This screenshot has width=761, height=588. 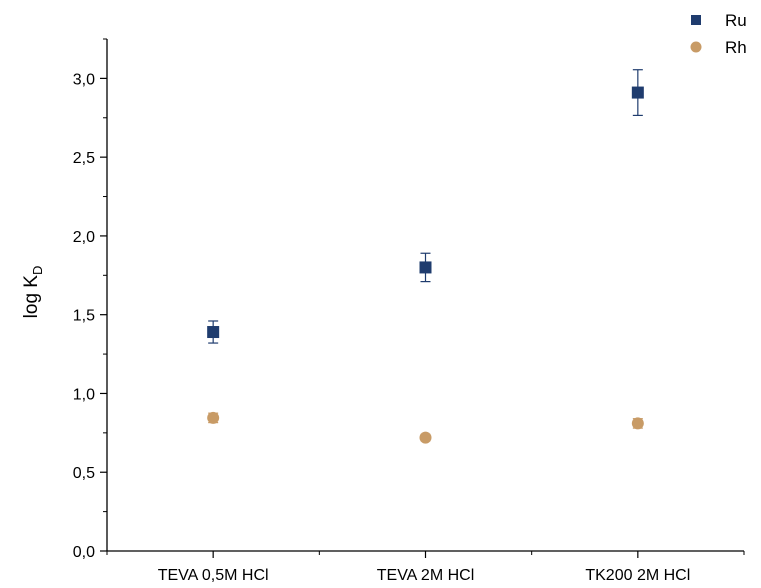 What do you see at coordinates (84, 394) in the screenshot?
I see `y-tick-label: 1,0` at bounding box center [84, 394].